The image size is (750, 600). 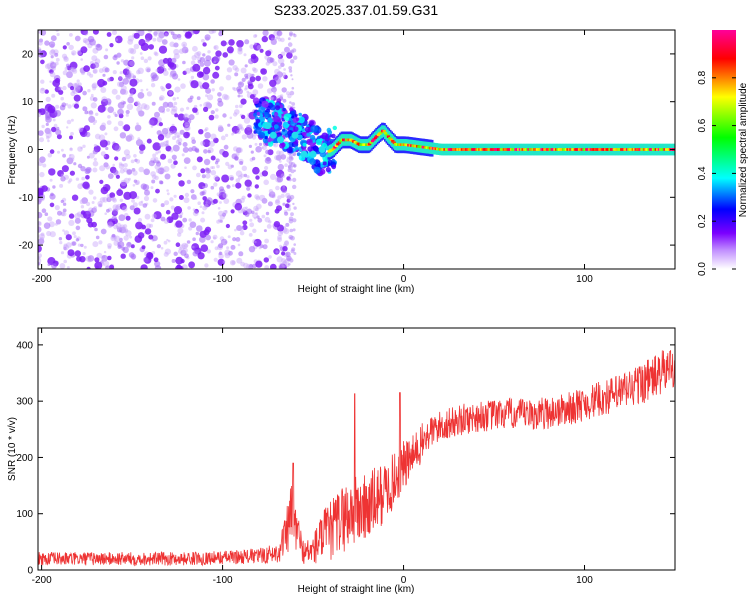 What do you see at coordinates (702, 173) in the screenshot?
I see `colorbar-tick-label: 0.4` at bounding box center [702, 173].